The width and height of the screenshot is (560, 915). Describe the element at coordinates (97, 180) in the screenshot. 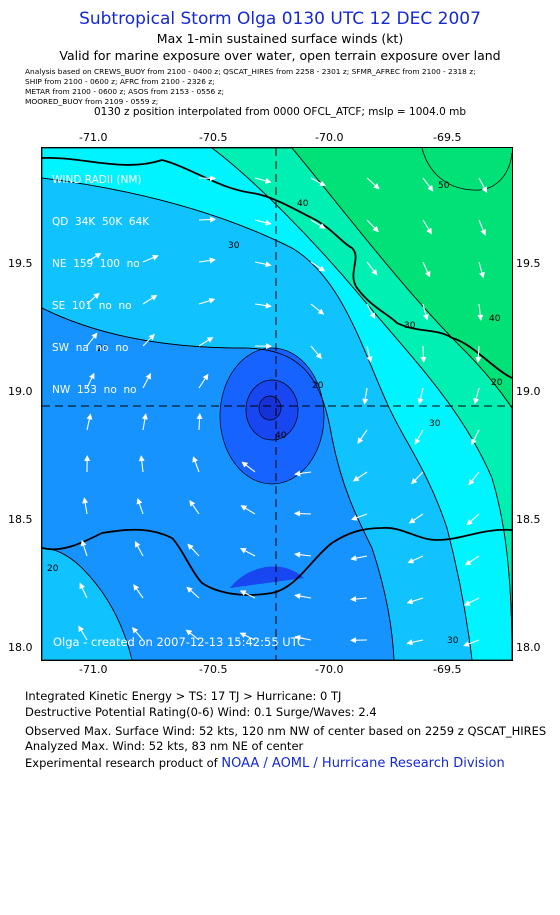

I see `wind-radii-title: WIND RADII (NM)` at that location.